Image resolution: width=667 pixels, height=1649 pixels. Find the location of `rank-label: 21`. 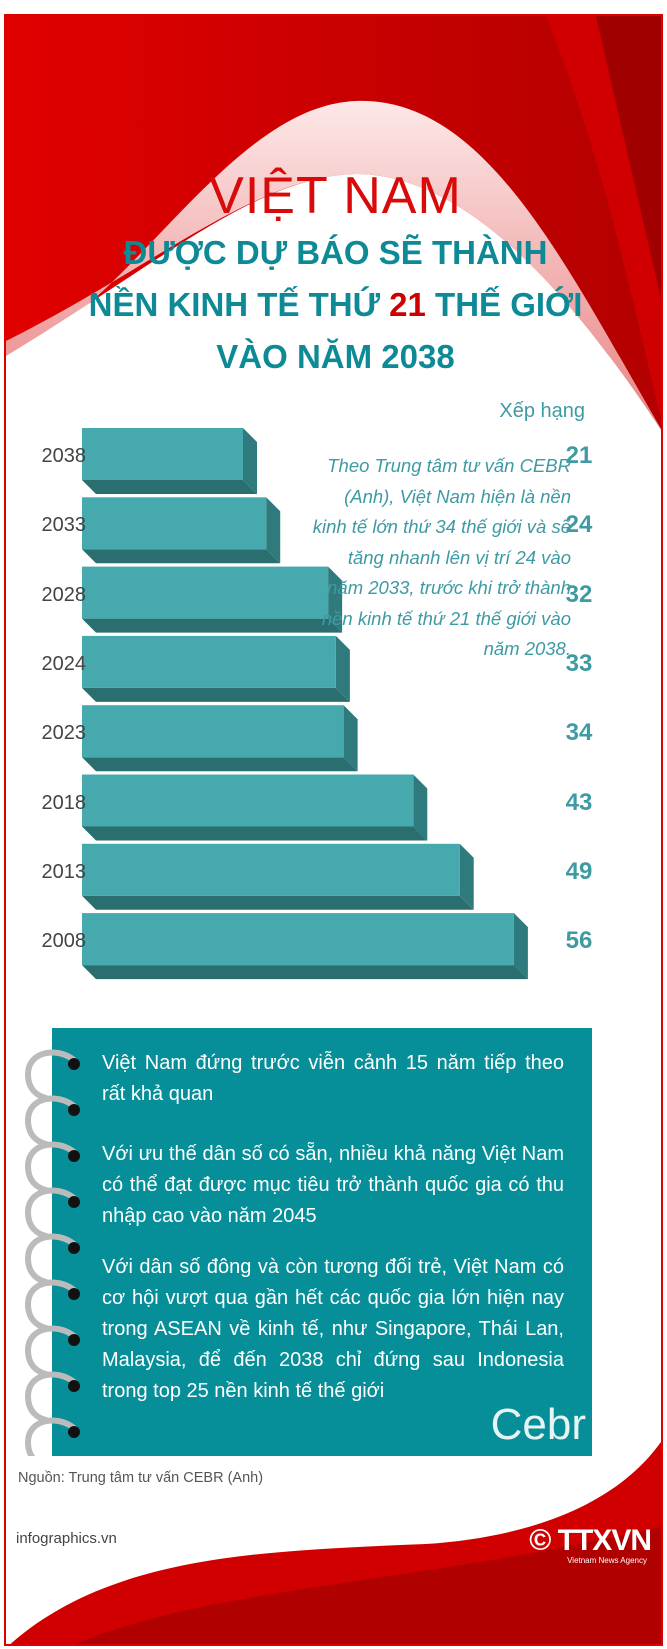

rank-label: 21 is located at coordinates (579, 455).